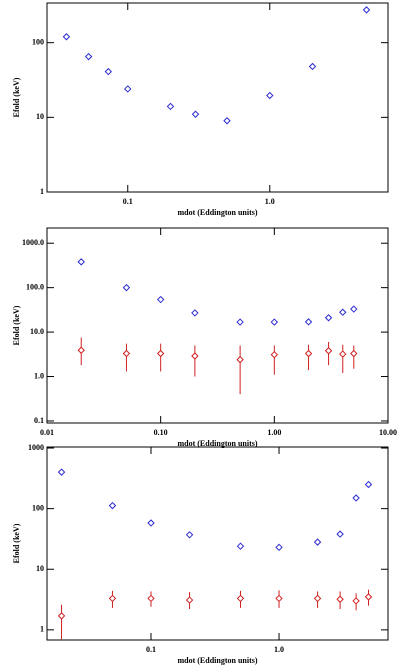  I want to click on y-tick-label: 1000.0, so click(33, 242).